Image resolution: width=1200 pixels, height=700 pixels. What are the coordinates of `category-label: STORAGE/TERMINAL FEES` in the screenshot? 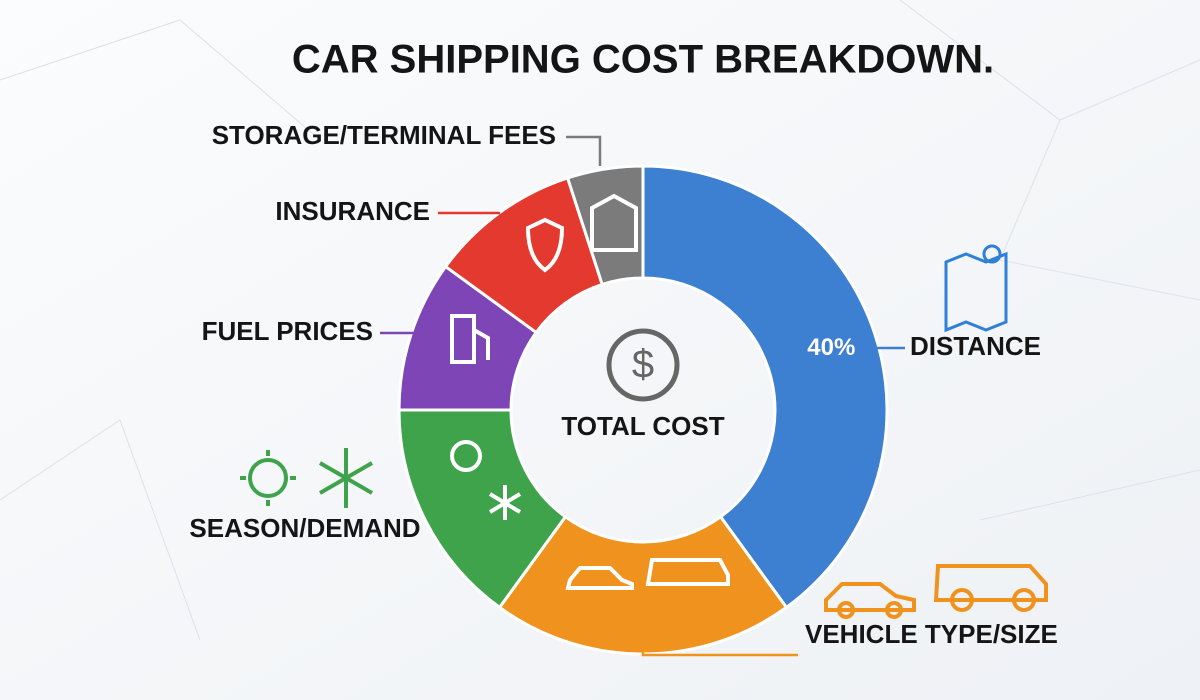 It's located at (384, 135).